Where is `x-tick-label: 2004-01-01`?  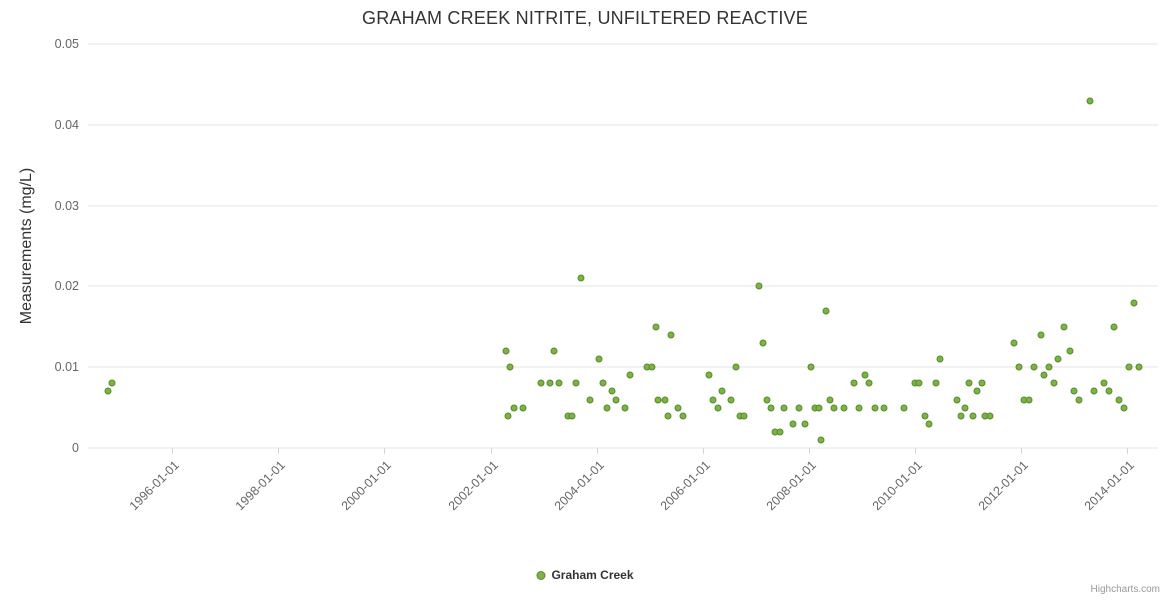
x-tick-label: 2004-01-01 is located at coordinates (579, 486).